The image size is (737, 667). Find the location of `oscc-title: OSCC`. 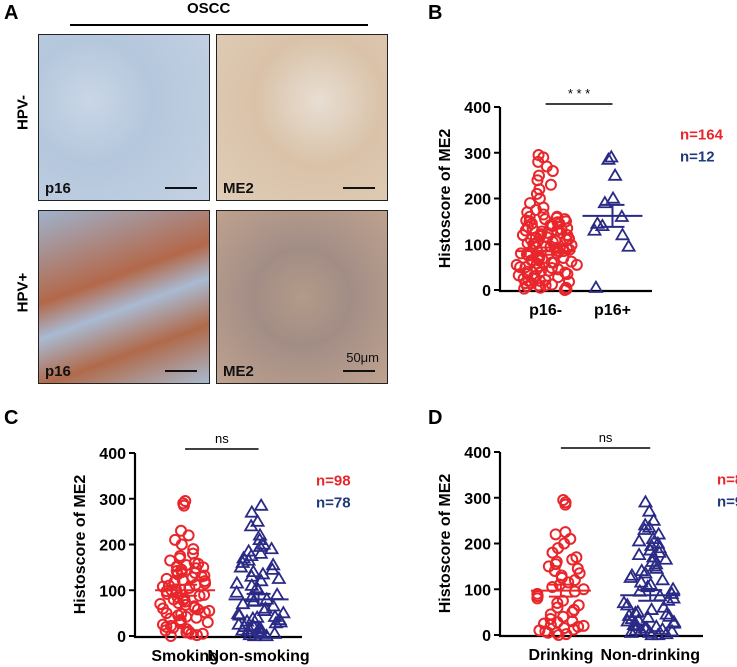

oscc-title: OSCC is located at coordinates (209, 8).